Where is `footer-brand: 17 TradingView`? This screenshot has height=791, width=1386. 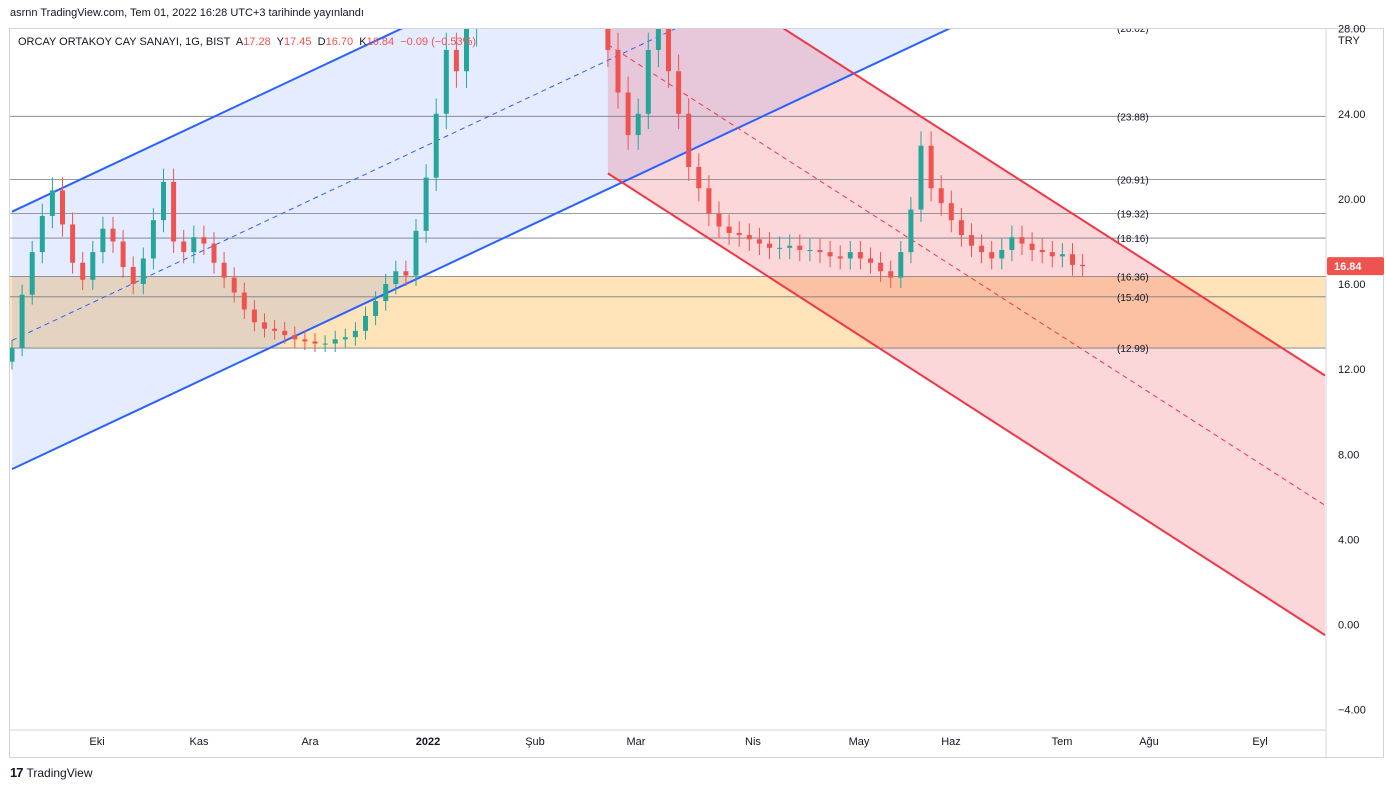
footer-brand: 17 TradingView is located at coordinates (51, 772).